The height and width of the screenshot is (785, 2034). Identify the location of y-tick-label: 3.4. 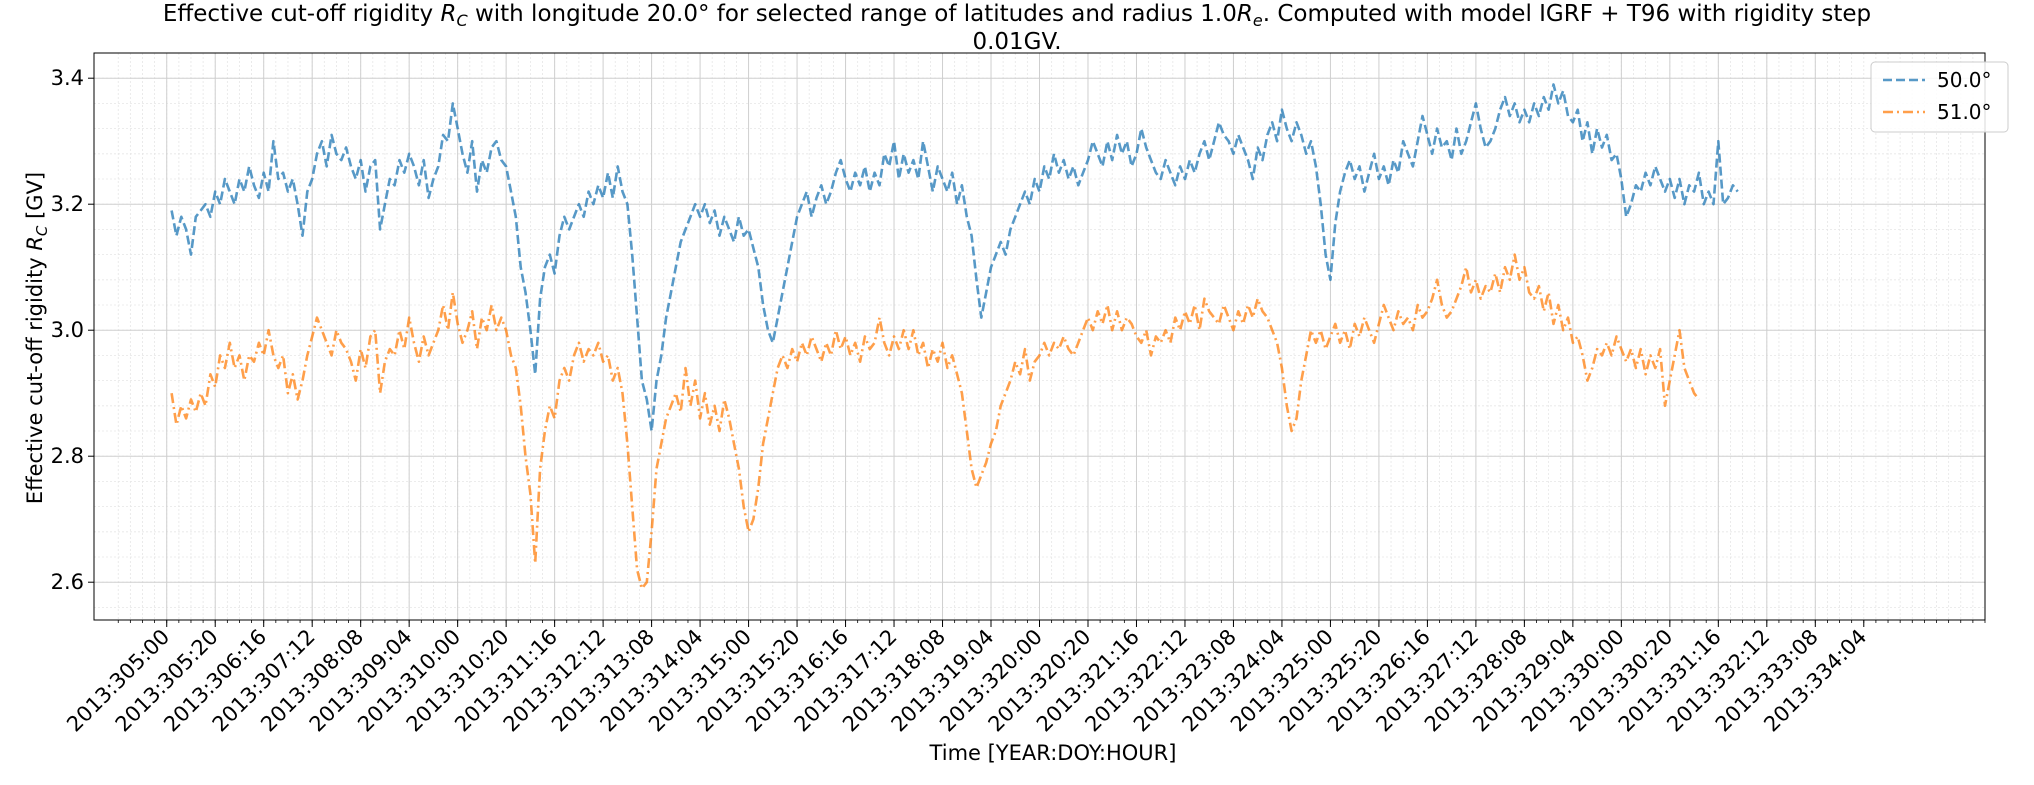
(67, 78).